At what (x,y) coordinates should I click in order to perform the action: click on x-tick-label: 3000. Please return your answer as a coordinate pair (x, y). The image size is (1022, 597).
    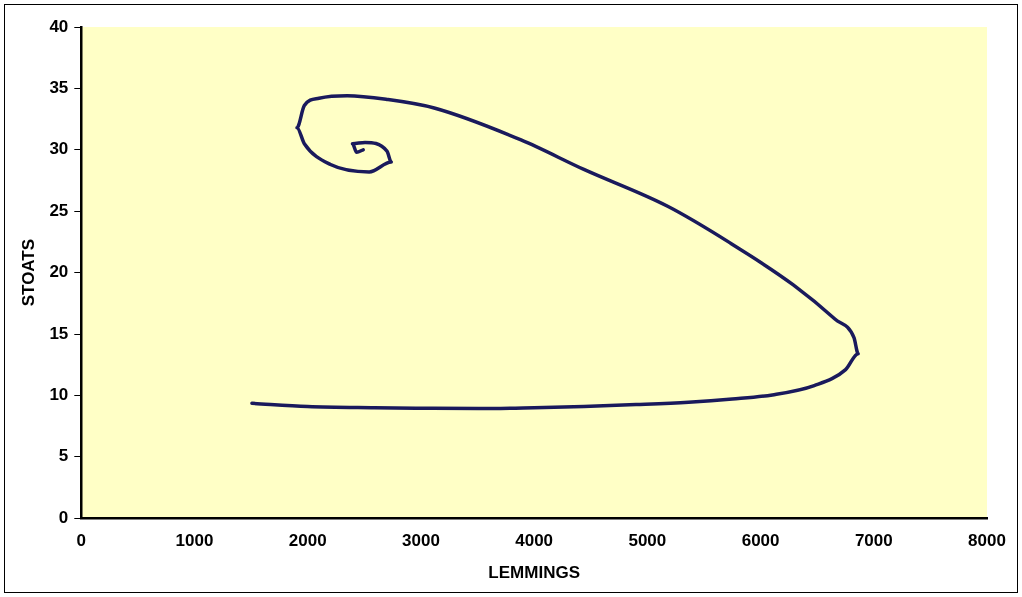
    Looking at the image, I should click on (421, 541).